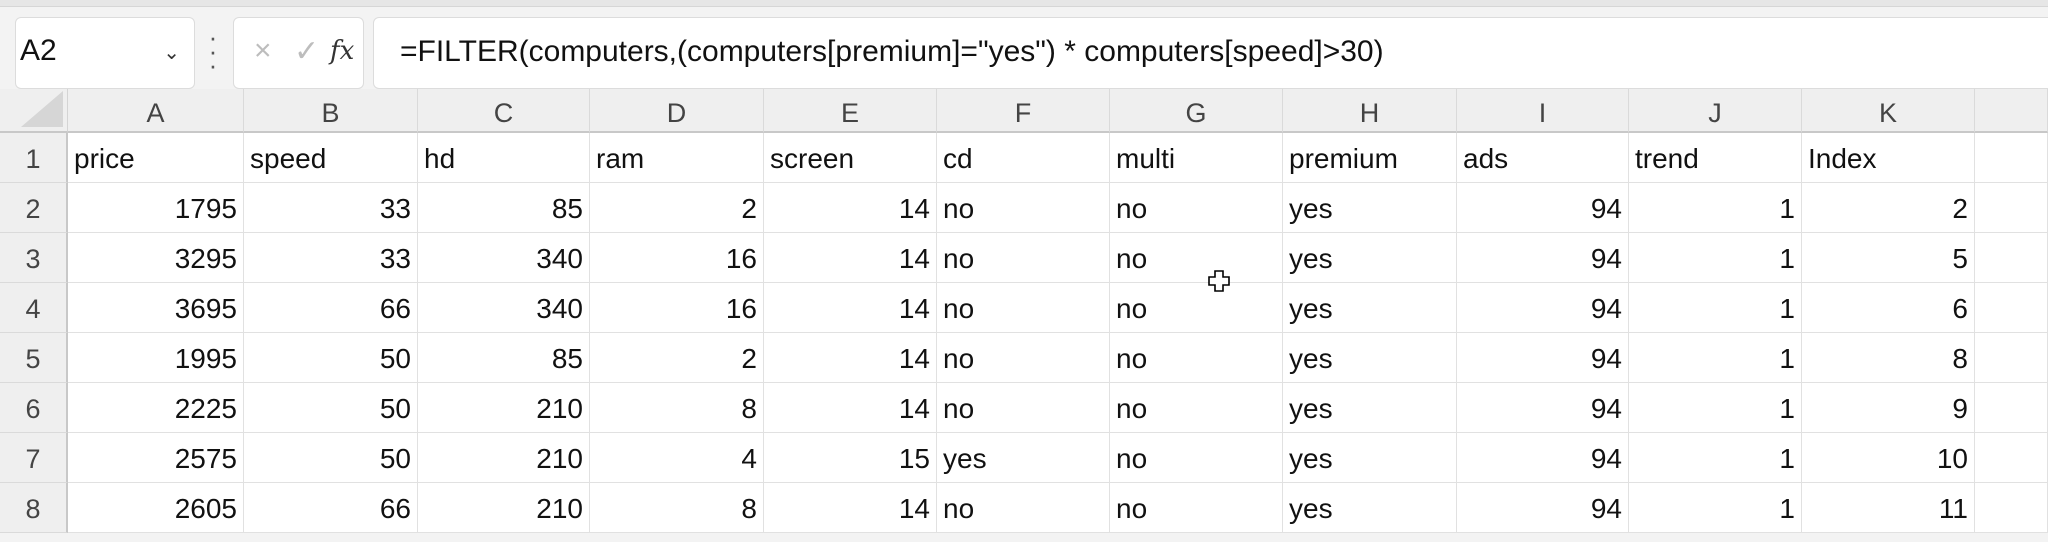  Describe the element at coordinates (156, 408) in the screenshot. I see `cell-A6: 2225` at that location.